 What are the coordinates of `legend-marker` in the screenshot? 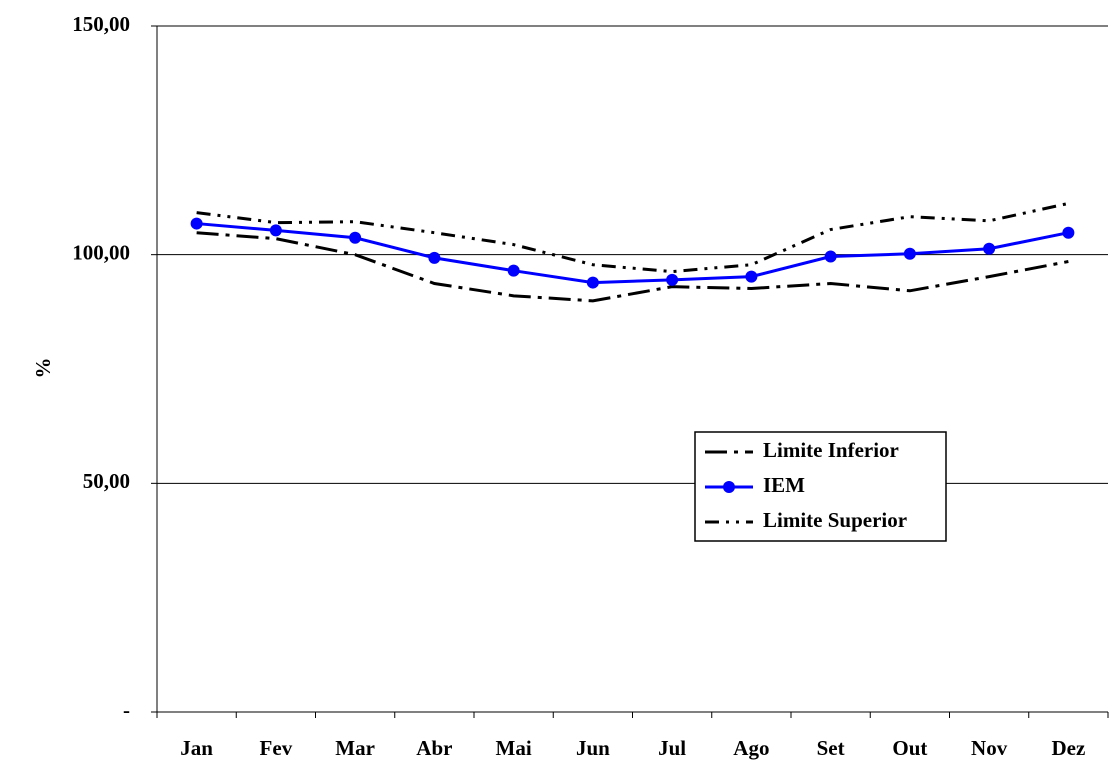 It's located at (729, 487).